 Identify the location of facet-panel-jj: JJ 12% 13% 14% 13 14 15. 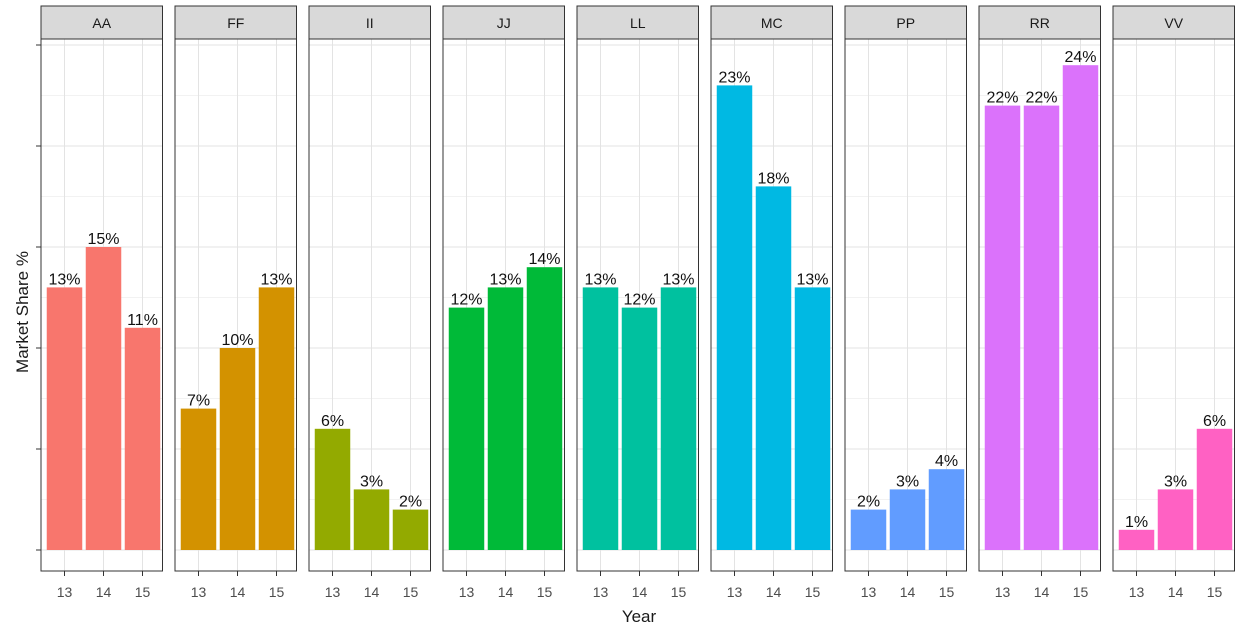
(503, 302).